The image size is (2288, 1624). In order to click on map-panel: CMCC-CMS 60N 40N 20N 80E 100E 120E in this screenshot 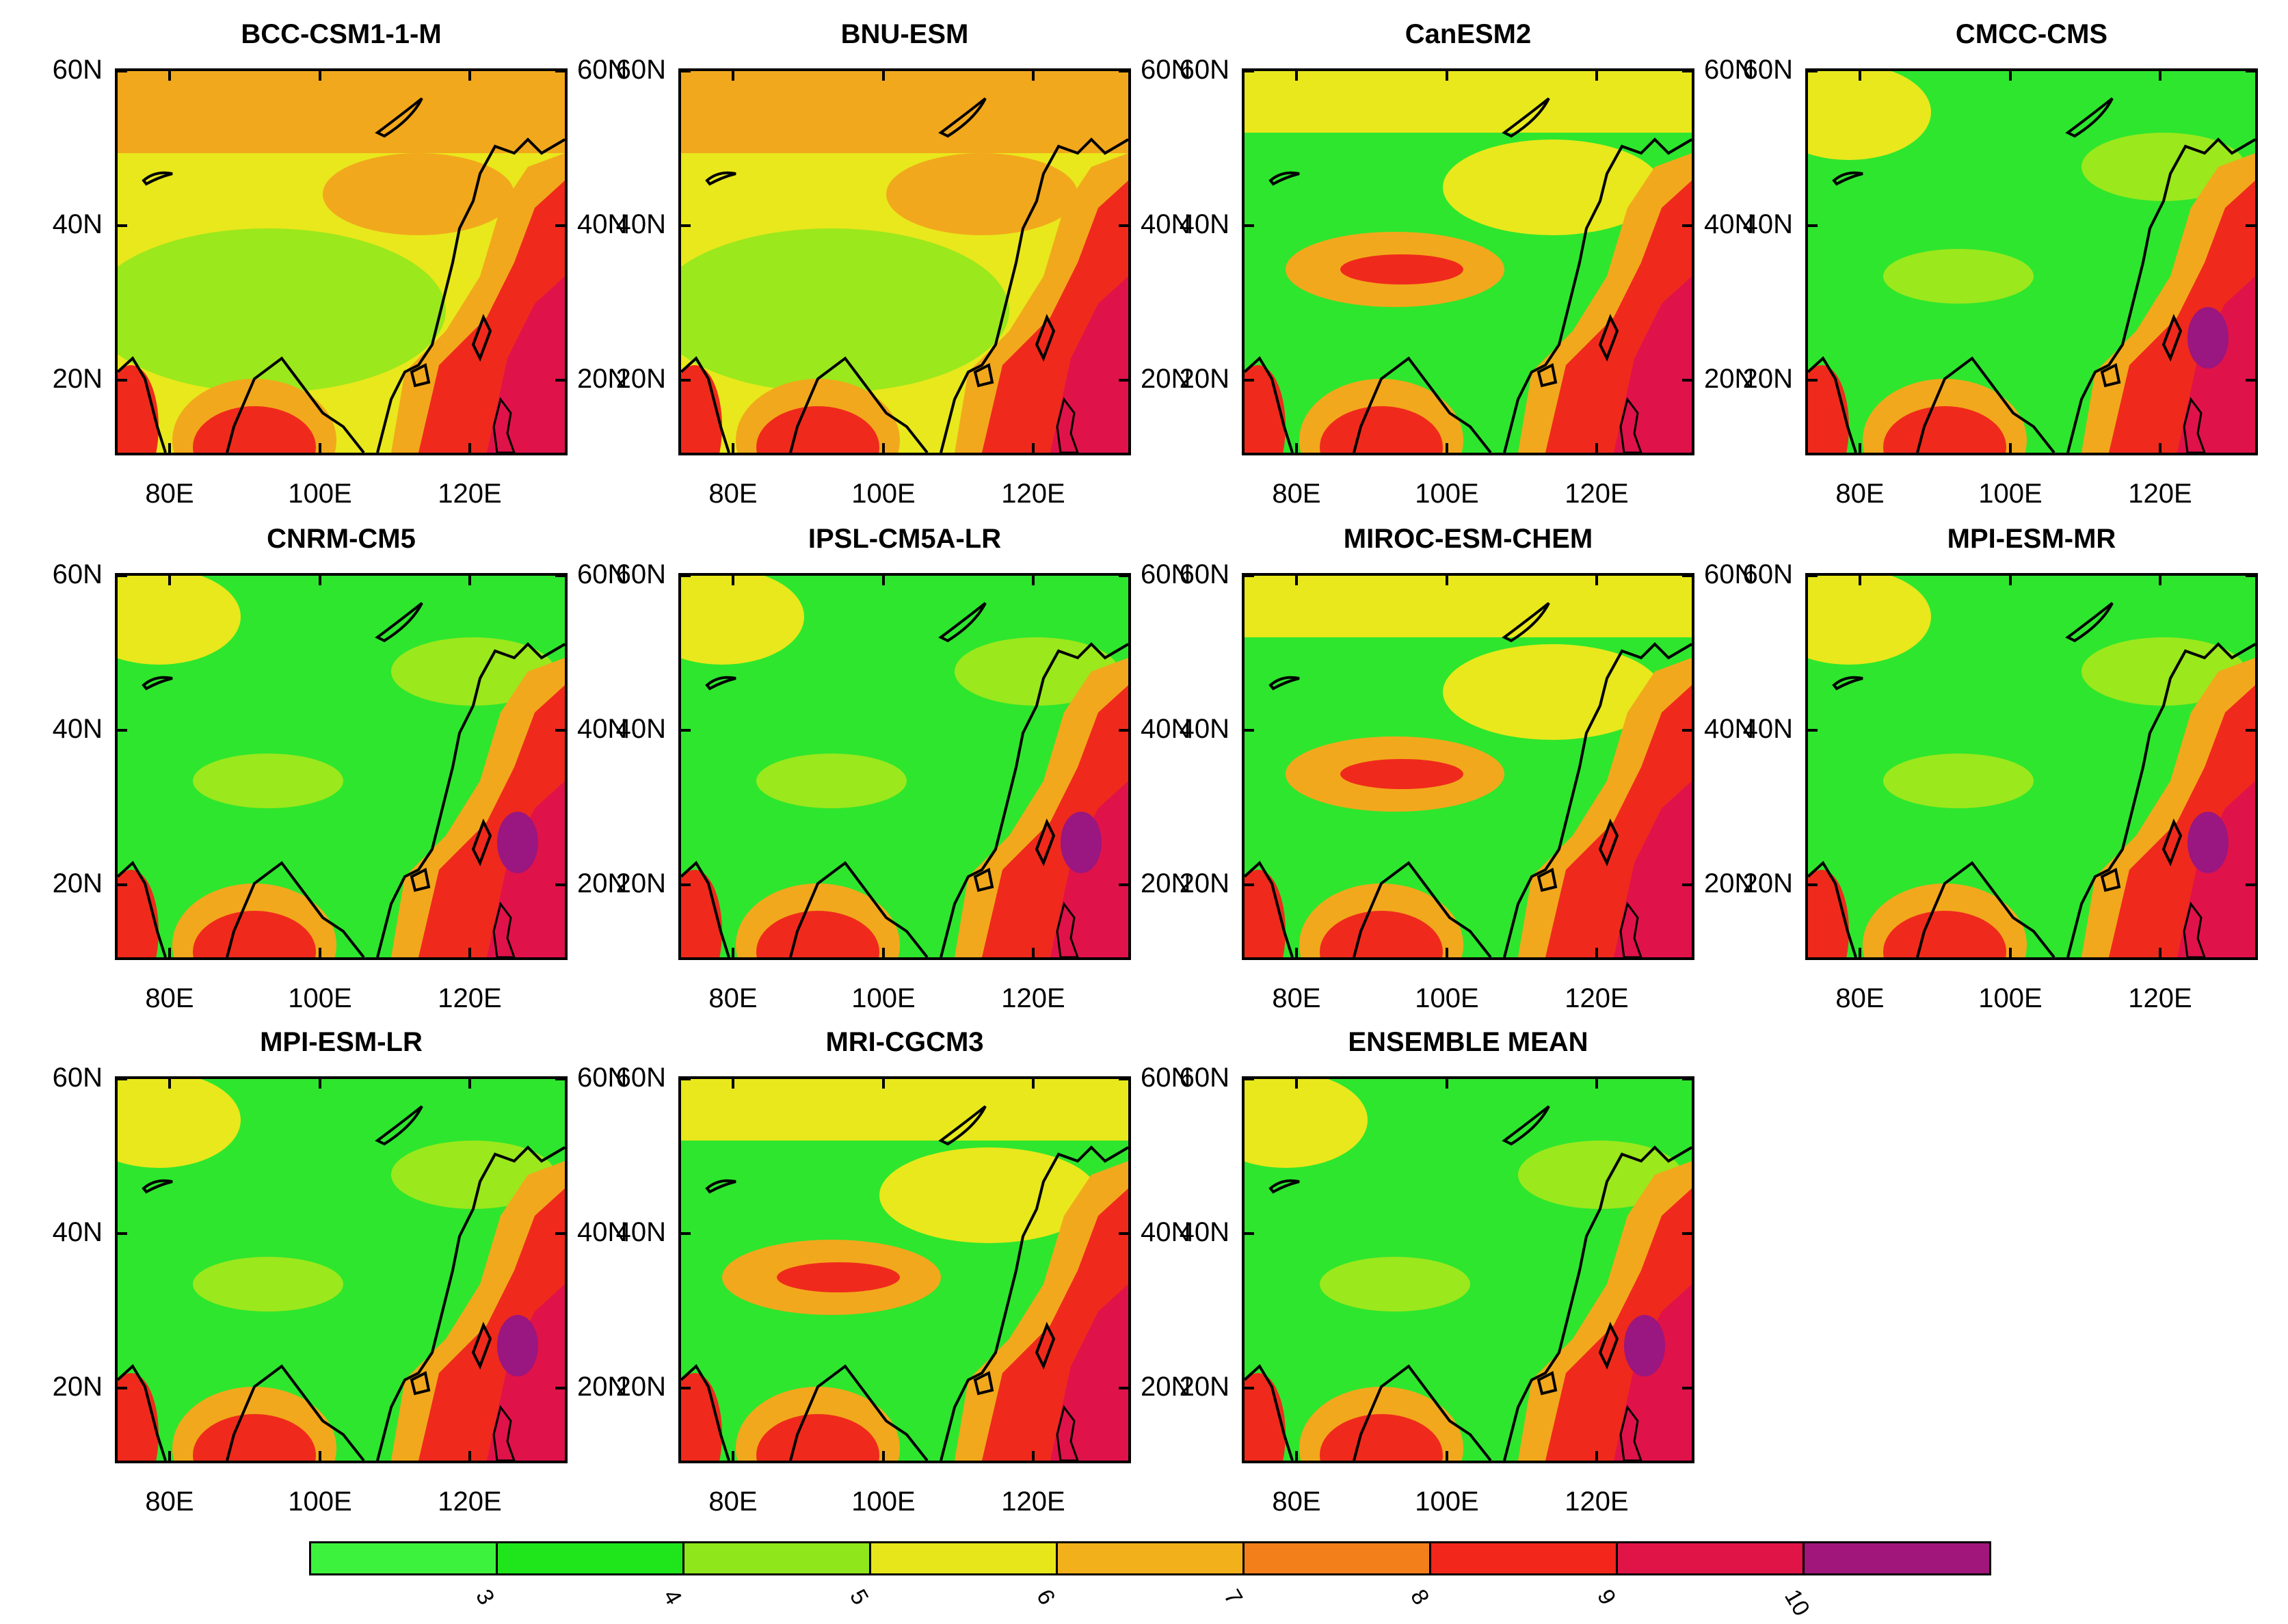, I will do `click(2000, 264)`.